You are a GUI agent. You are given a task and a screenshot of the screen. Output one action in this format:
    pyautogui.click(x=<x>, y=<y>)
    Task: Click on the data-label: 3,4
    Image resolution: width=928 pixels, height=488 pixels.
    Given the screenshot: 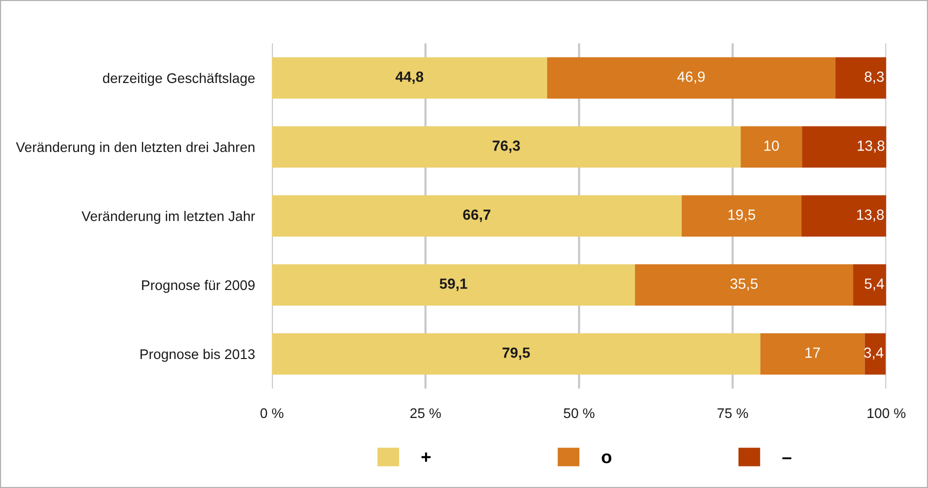 What is the action you would take?
    pyautogui.click(x=874, y=354)
    